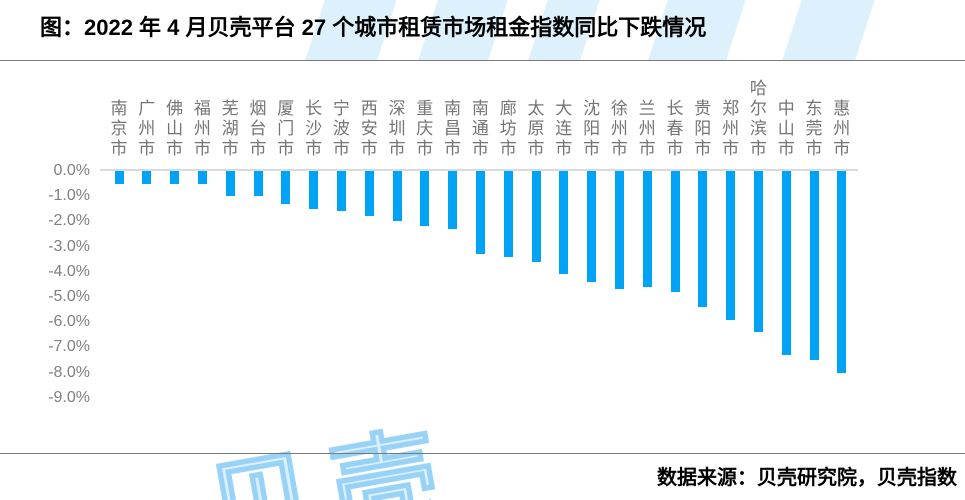  What do you see at coordinates (479, 170) in the screenshot?
I see `zero-axis-line` at bounding box center [479, 170].